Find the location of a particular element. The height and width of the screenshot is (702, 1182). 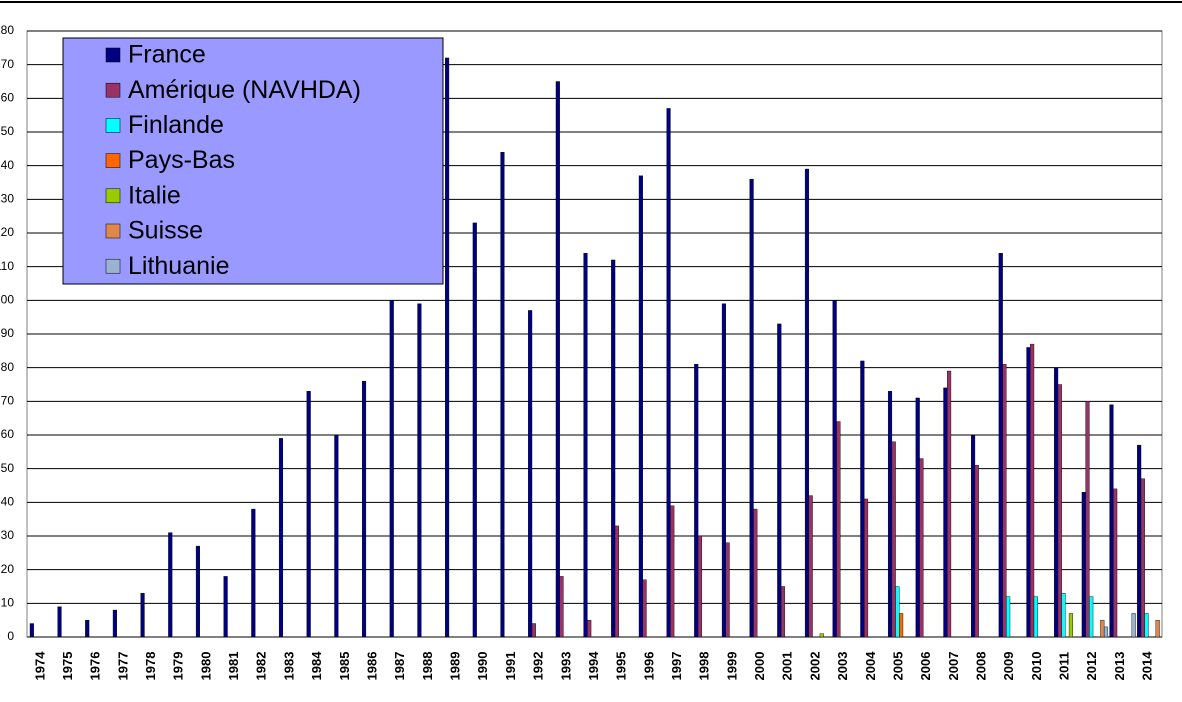

y-tick-label: 120 is located at coordinates (7, 232).